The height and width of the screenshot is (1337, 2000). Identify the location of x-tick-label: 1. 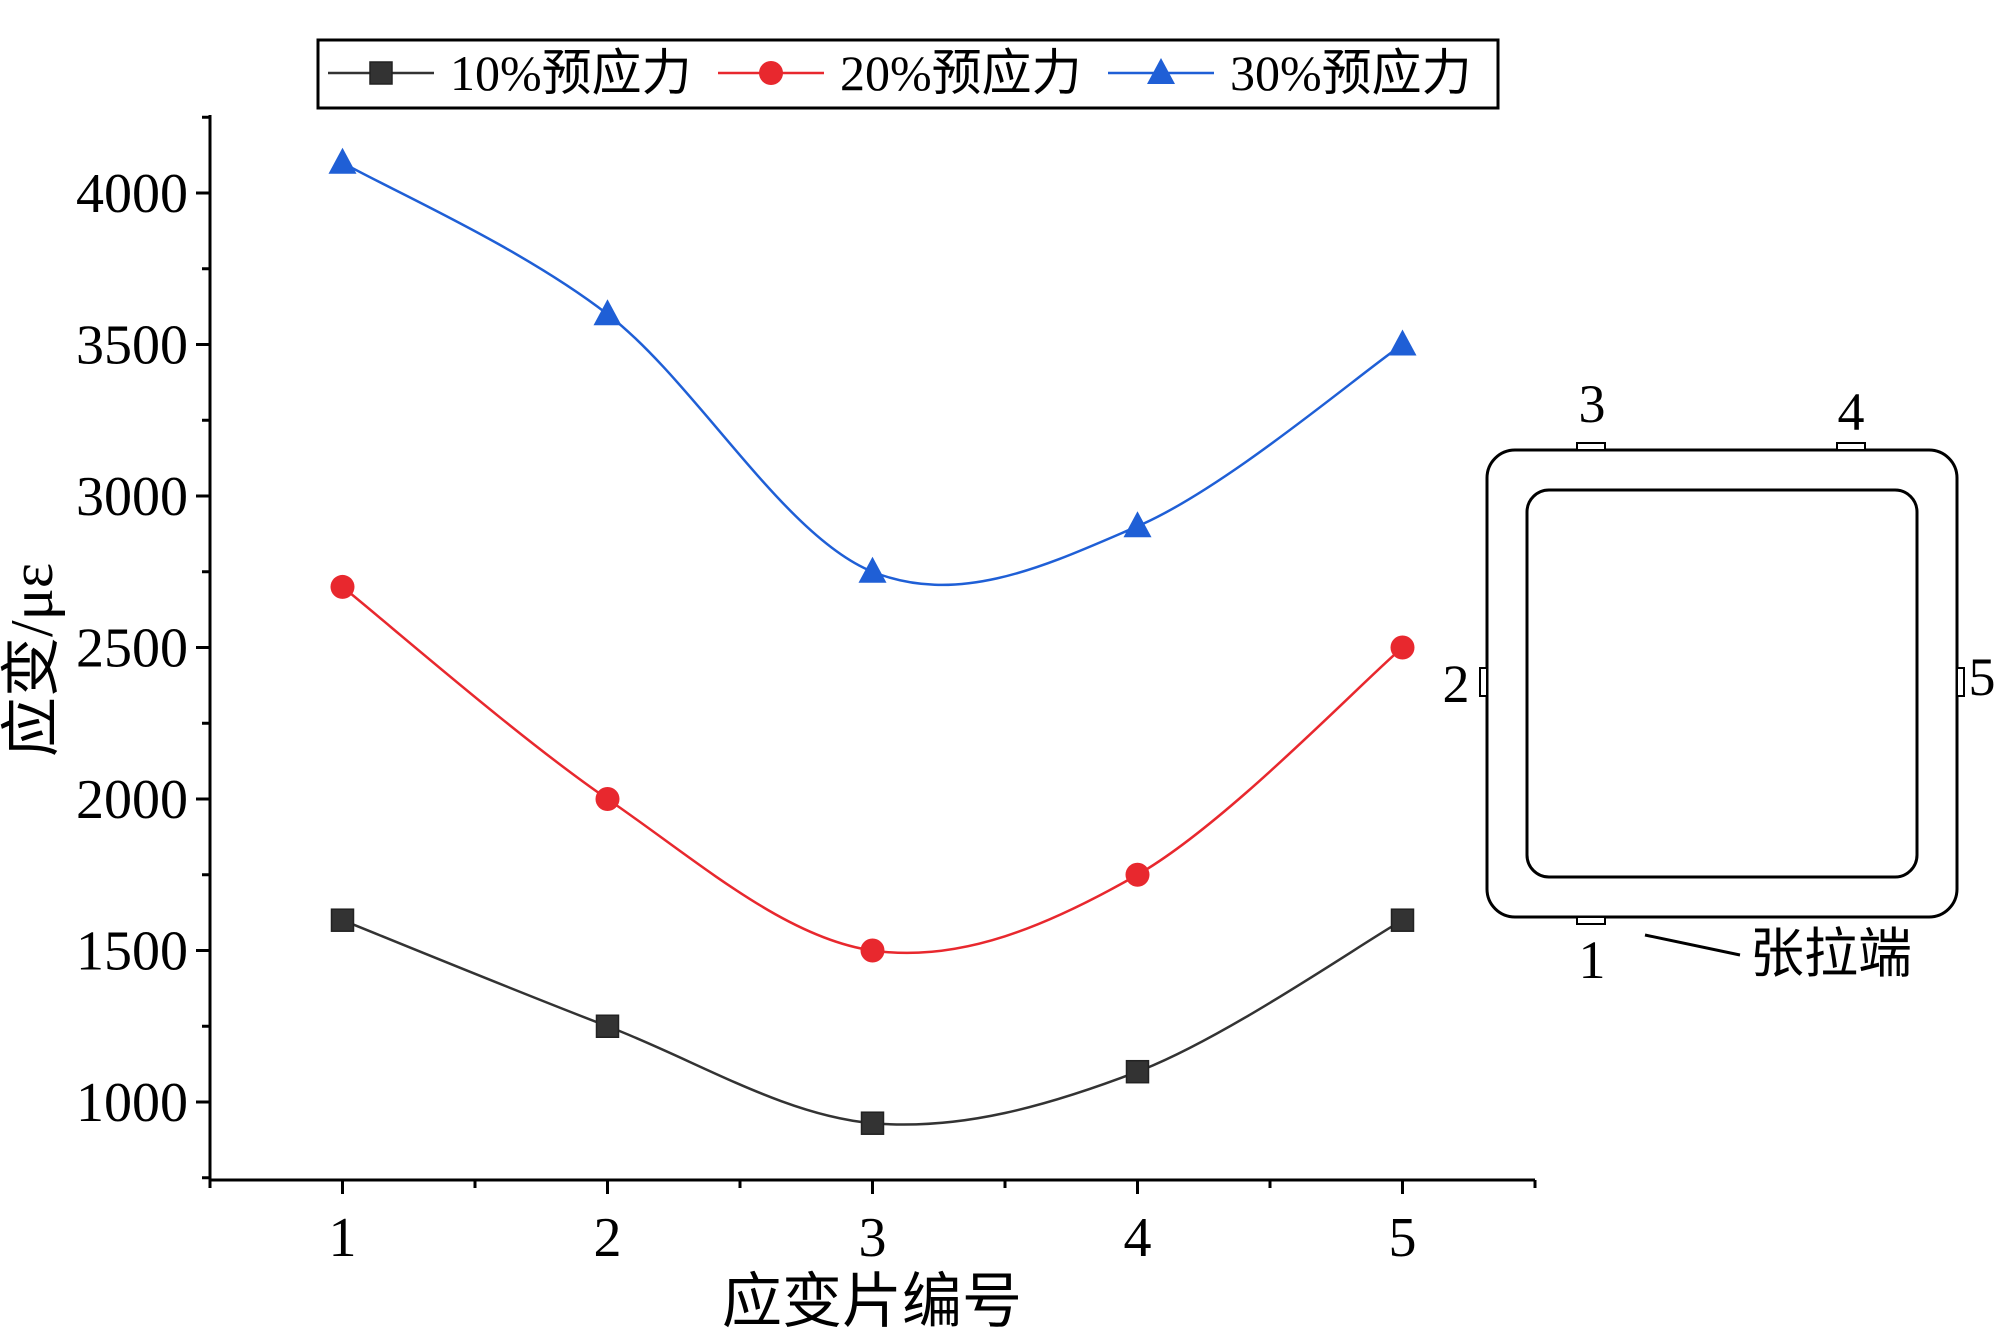
(343, 1238).